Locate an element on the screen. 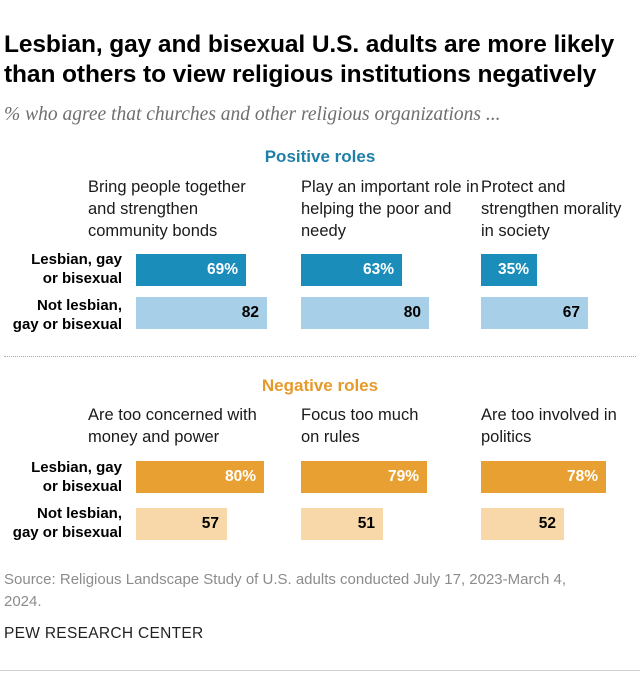 Image resolution: width=640 pixels, height=687 pixels. positive-roles-title: Positive roles is located at coordinates (320, 156).